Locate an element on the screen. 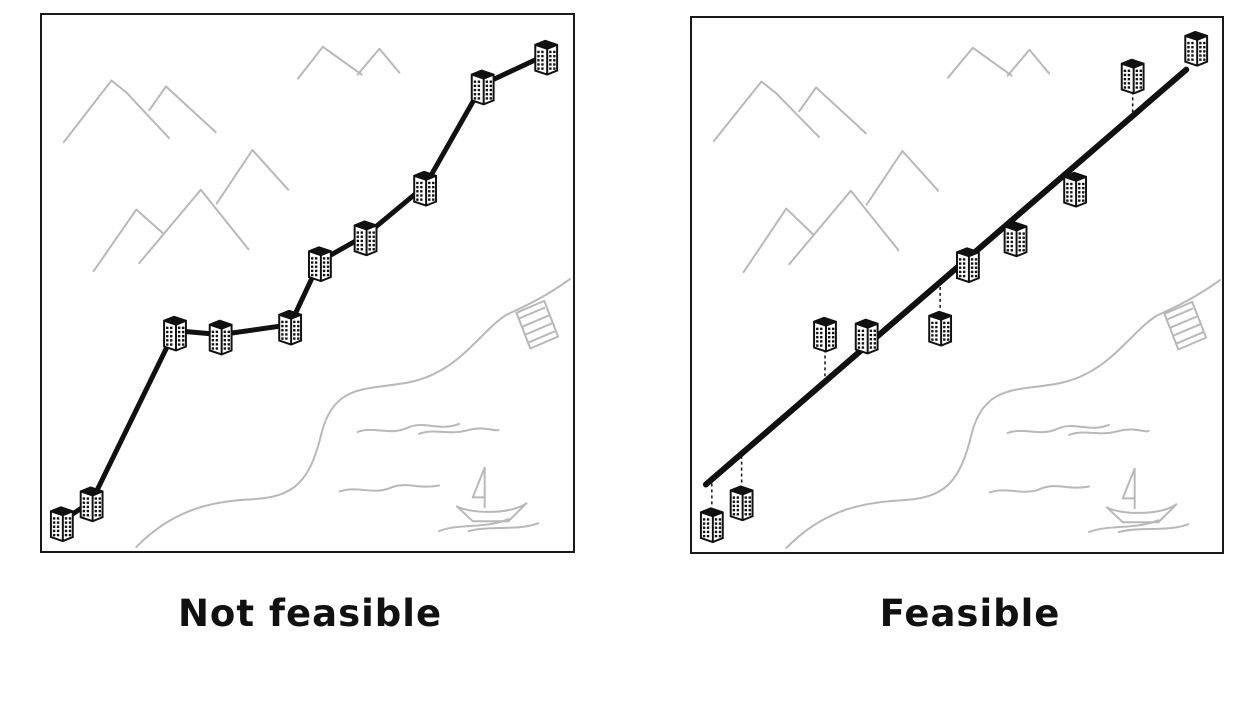 The width and height of the screenshot is (1253, 707). caption-not-feasible: Not feasible is located at coordinates (310, 613).